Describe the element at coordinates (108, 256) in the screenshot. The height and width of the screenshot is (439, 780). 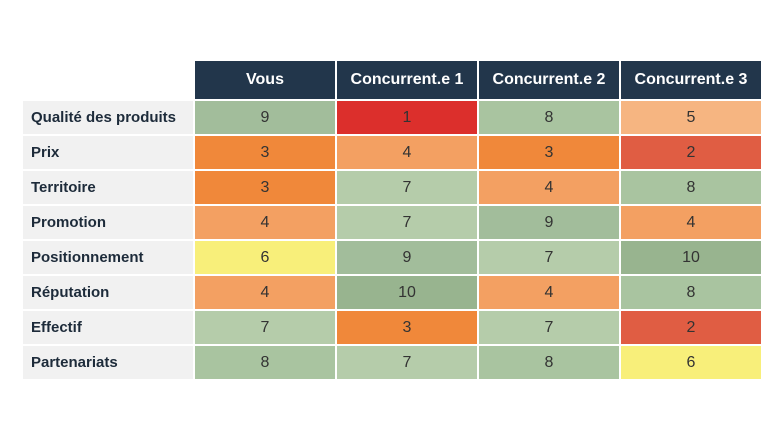
I see `row-label: Positionnement` at that location.